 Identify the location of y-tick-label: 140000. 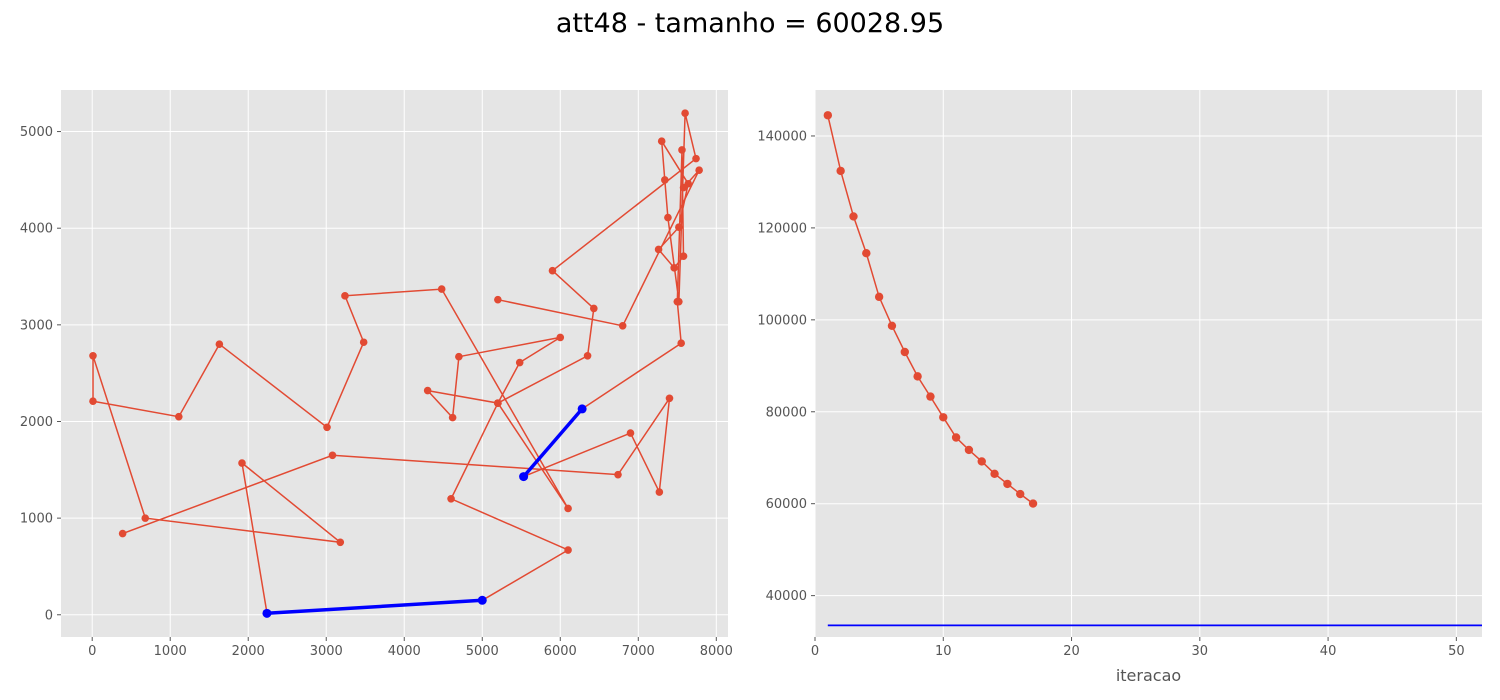
(782, 136).